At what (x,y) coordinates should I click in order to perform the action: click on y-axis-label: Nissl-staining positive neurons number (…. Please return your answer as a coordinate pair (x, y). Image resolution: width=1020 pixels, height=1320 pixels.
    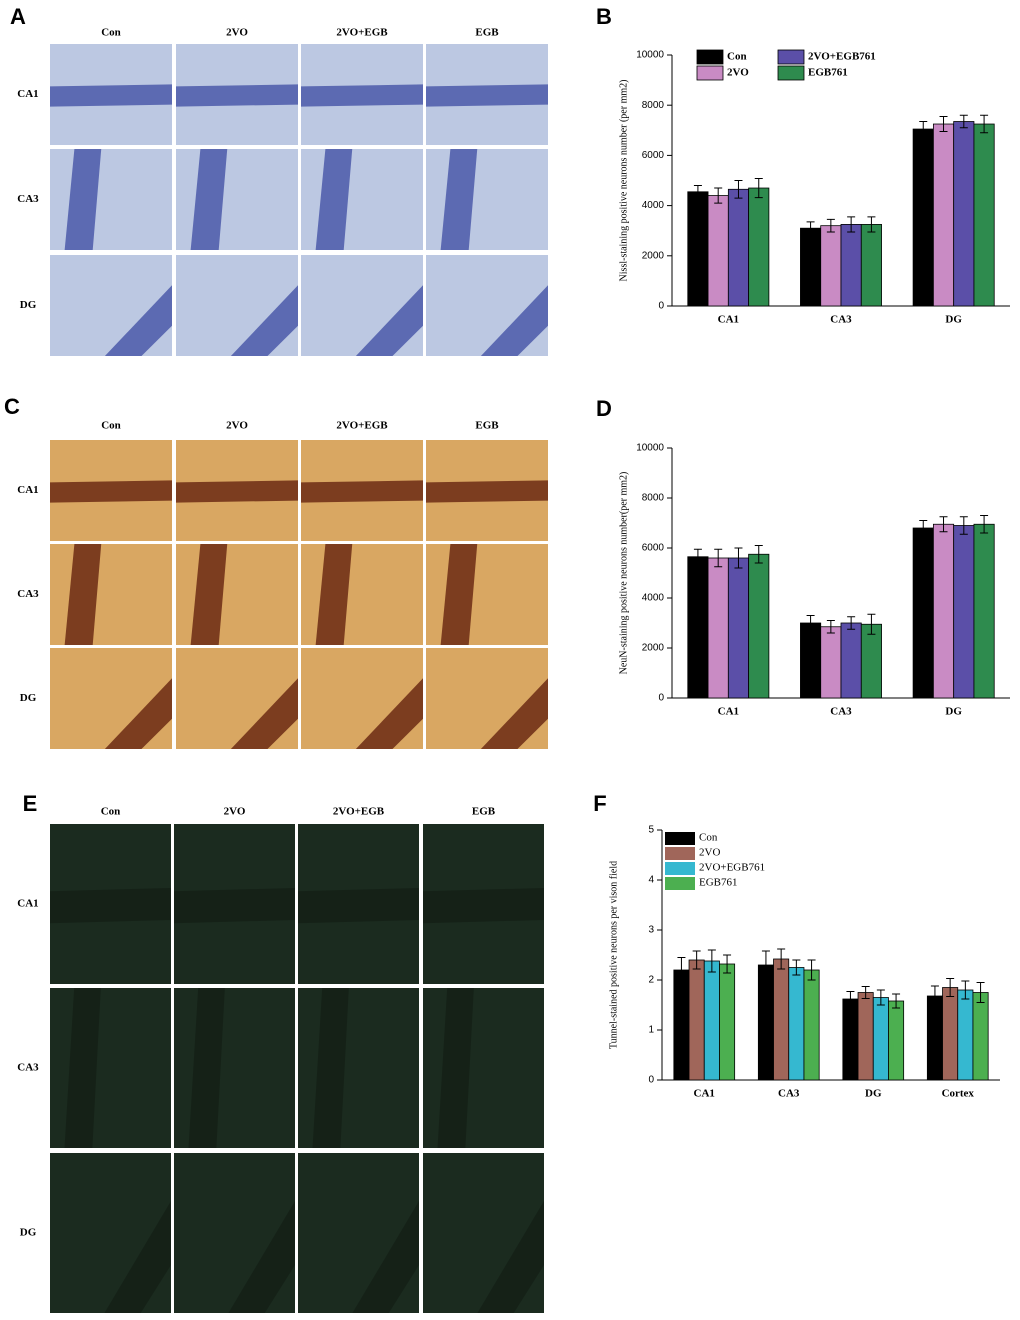
    Looking at the image, I should click on (623, 181).